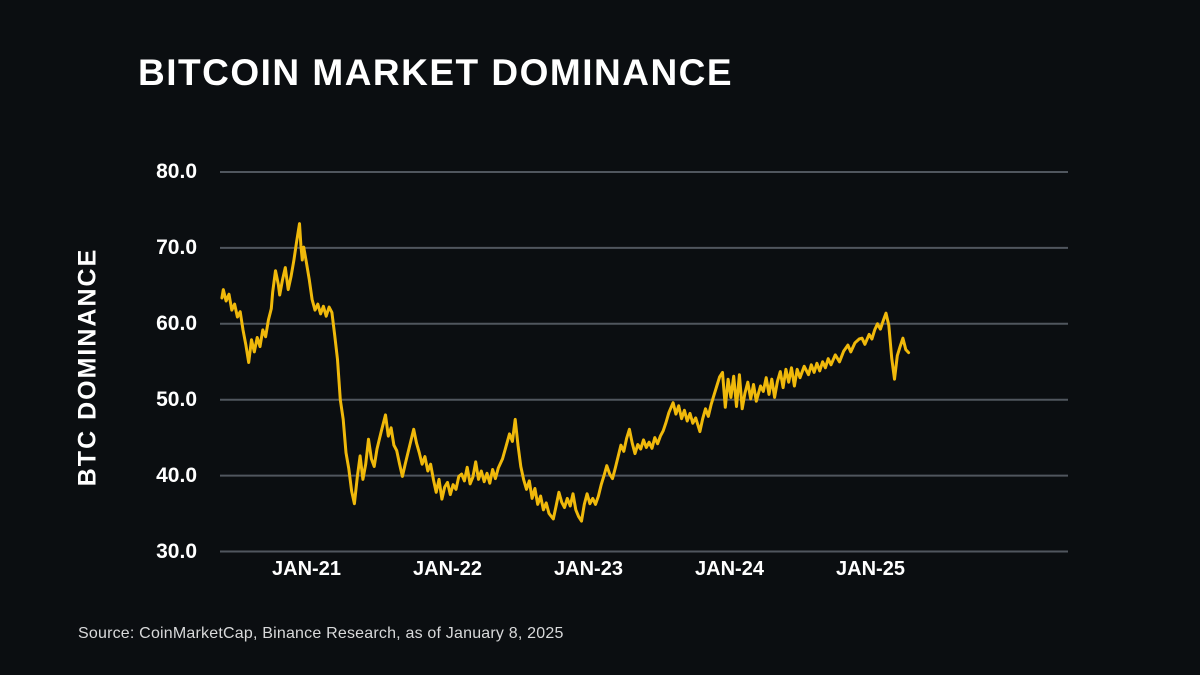  I want to click on chart-title: BITCOIN MARKET DOMINANCE, so click(436, 72).